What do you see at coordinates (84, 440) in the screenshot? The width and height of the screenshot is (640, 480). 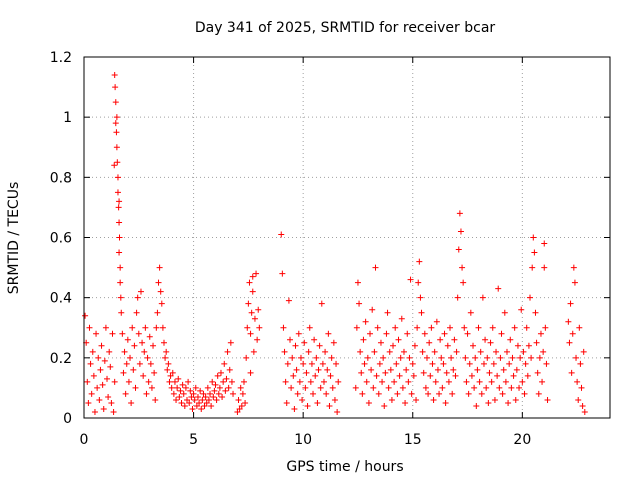 I see `x-tick-label: 0` at bounding box center [84, 440].